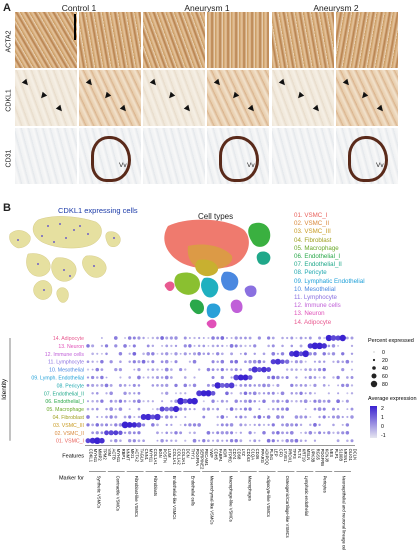 The height and width of the screenshot is (550, 417). Describe the element at coordinates (303, 456) in the screenshot. I see `feature-tick-label: KRT19` at that location.